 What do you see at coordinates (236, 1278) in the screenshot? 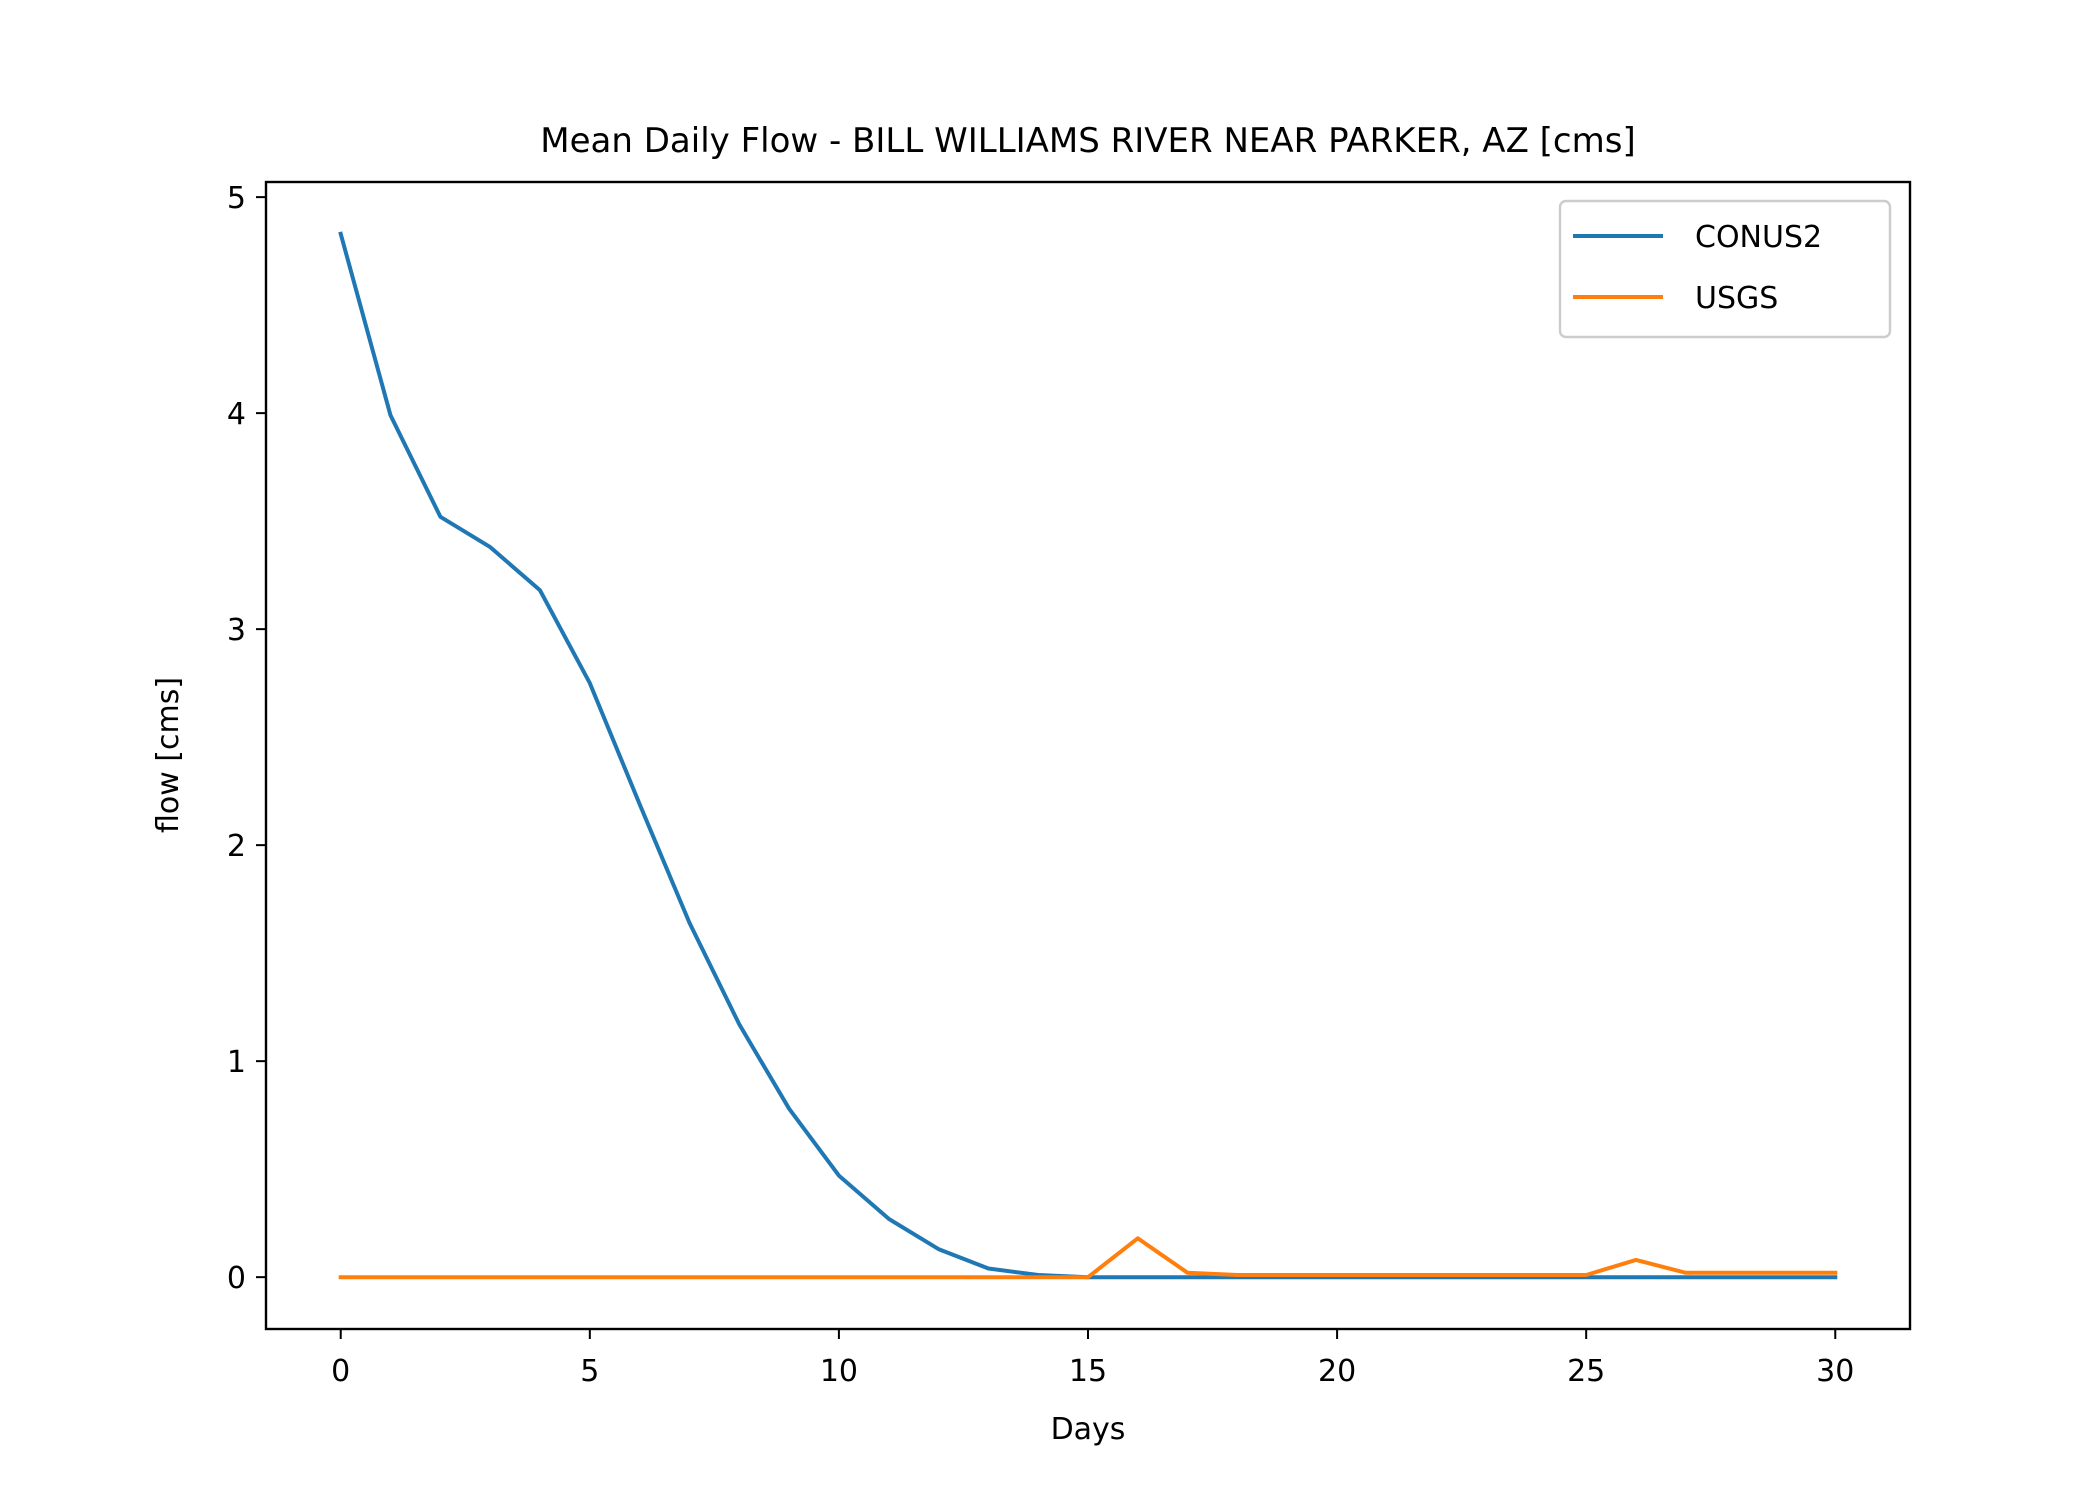
I see `y-tick-label: 0` at bounding box center [236, 1278].